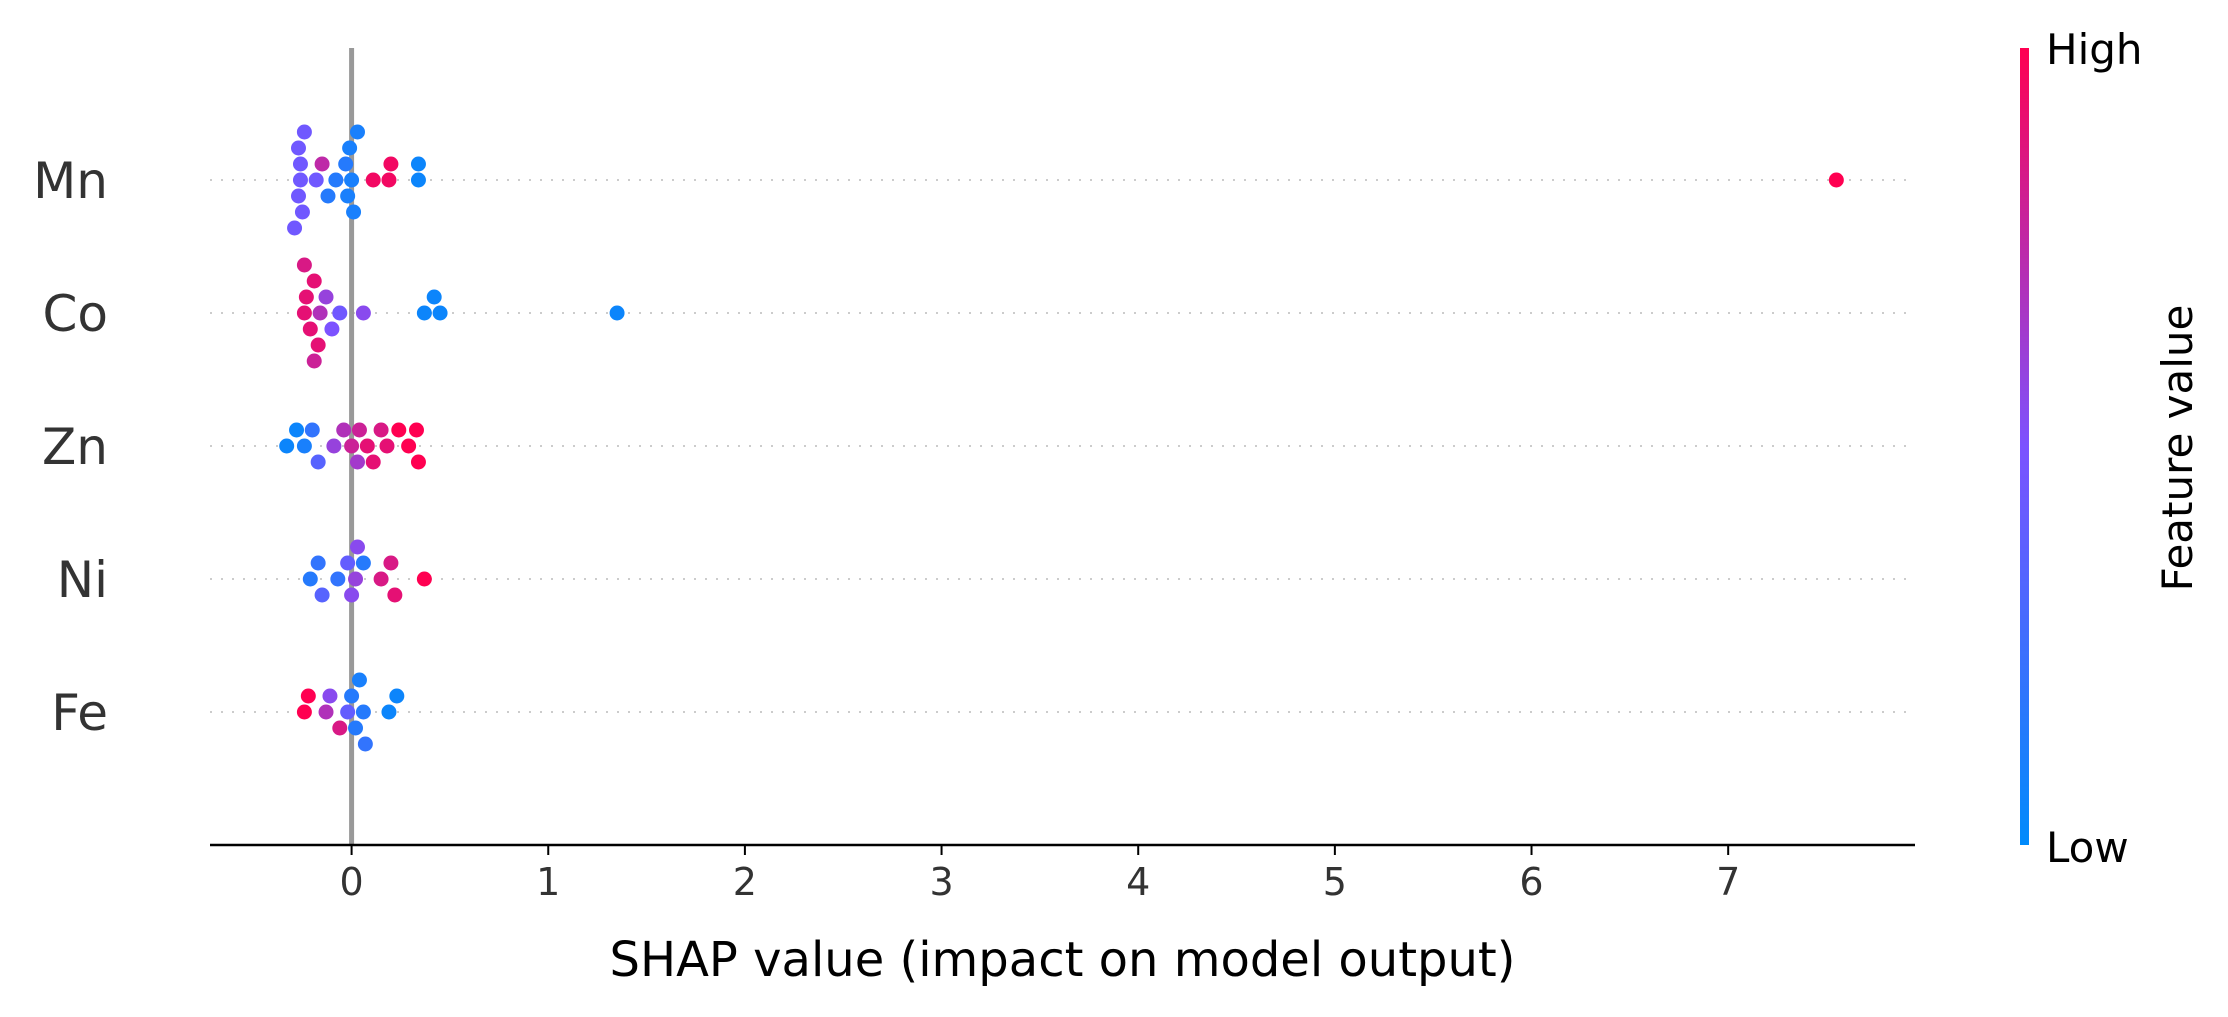 This screenshot has height=1017, width=2228. What do you see at coordinates (1063, 960) in the screenshot?
I see `x-axis-title: SHAP value (impact on model output)` at bounding box center [1063, 960].